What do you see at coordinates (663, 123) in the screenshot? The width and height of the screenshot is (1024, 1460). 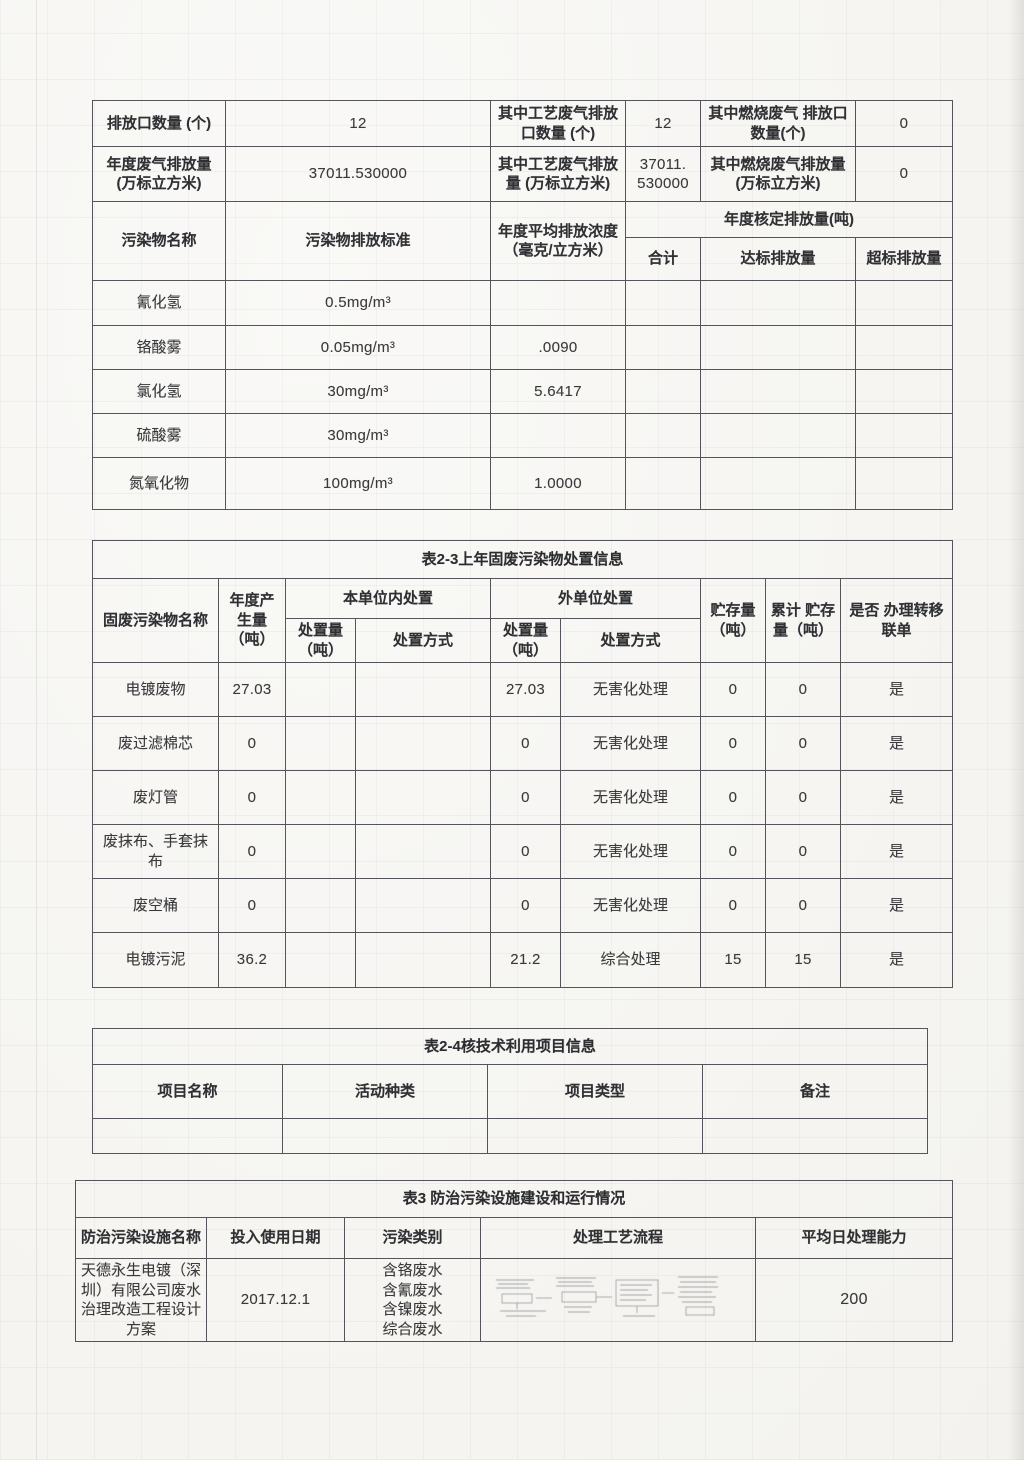 I see `process-outlet-count-value: 12` at bounding box center [663, 123].